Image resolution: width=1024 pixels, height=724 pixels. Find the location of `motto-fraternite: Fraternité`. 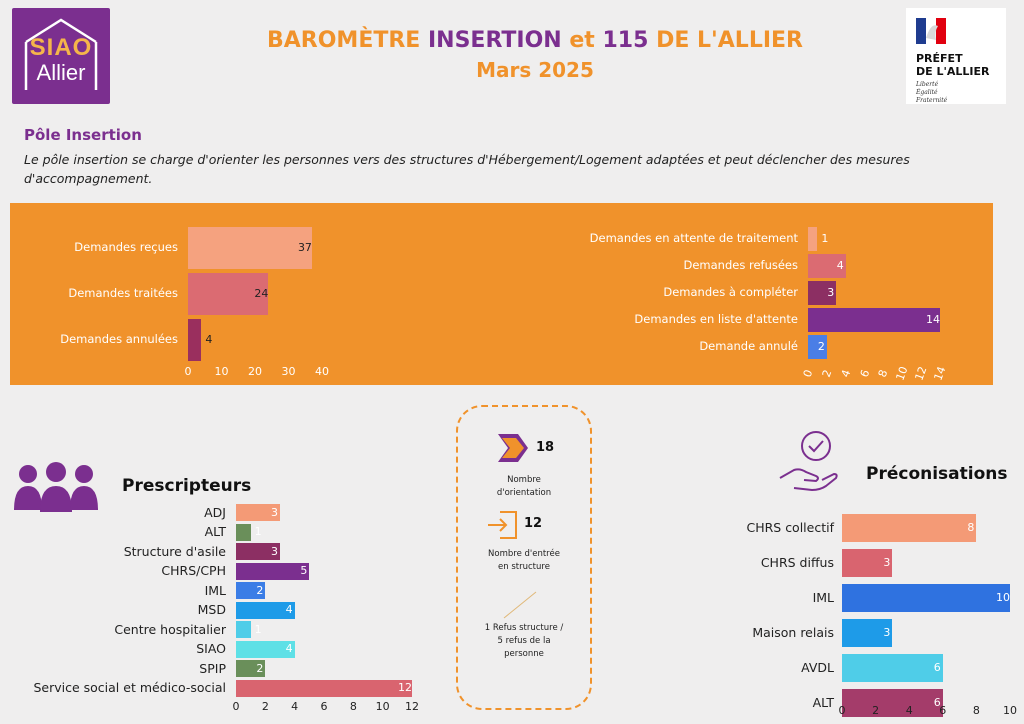

motto-fraternite: Fraternité is located at coordinates (932, 100).